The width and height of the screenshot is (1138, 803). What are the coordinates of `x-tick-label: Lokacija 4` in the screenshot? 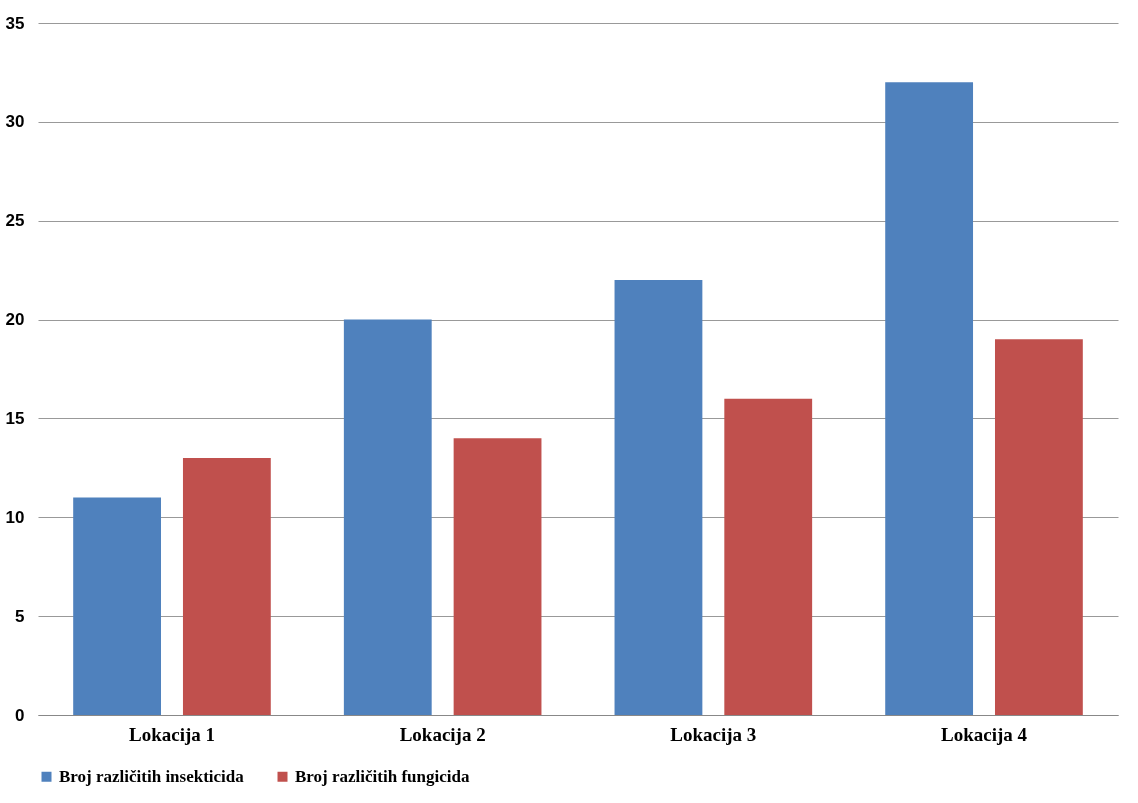 It's located at (984, 734).